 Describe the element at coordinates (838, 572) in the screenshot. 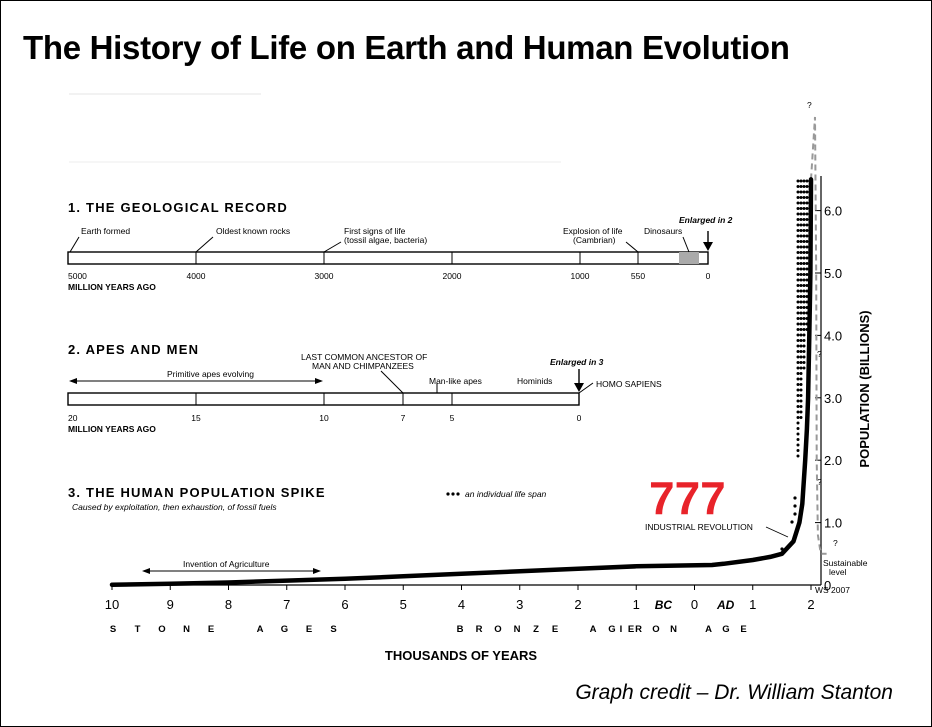

I see `sustainable-level-label: level` at that location.